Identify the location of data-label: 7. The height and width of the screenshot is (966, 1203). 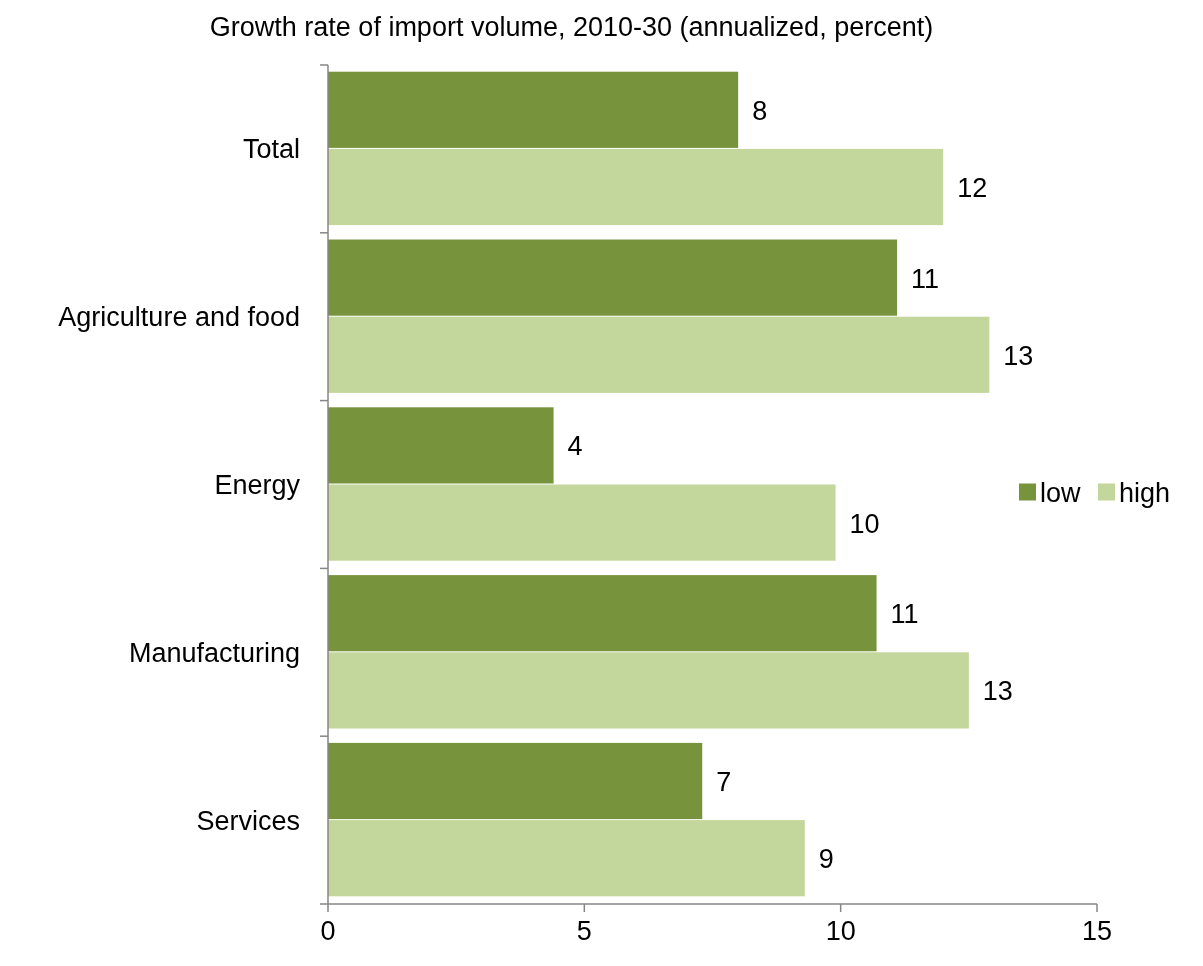
(724, 781).